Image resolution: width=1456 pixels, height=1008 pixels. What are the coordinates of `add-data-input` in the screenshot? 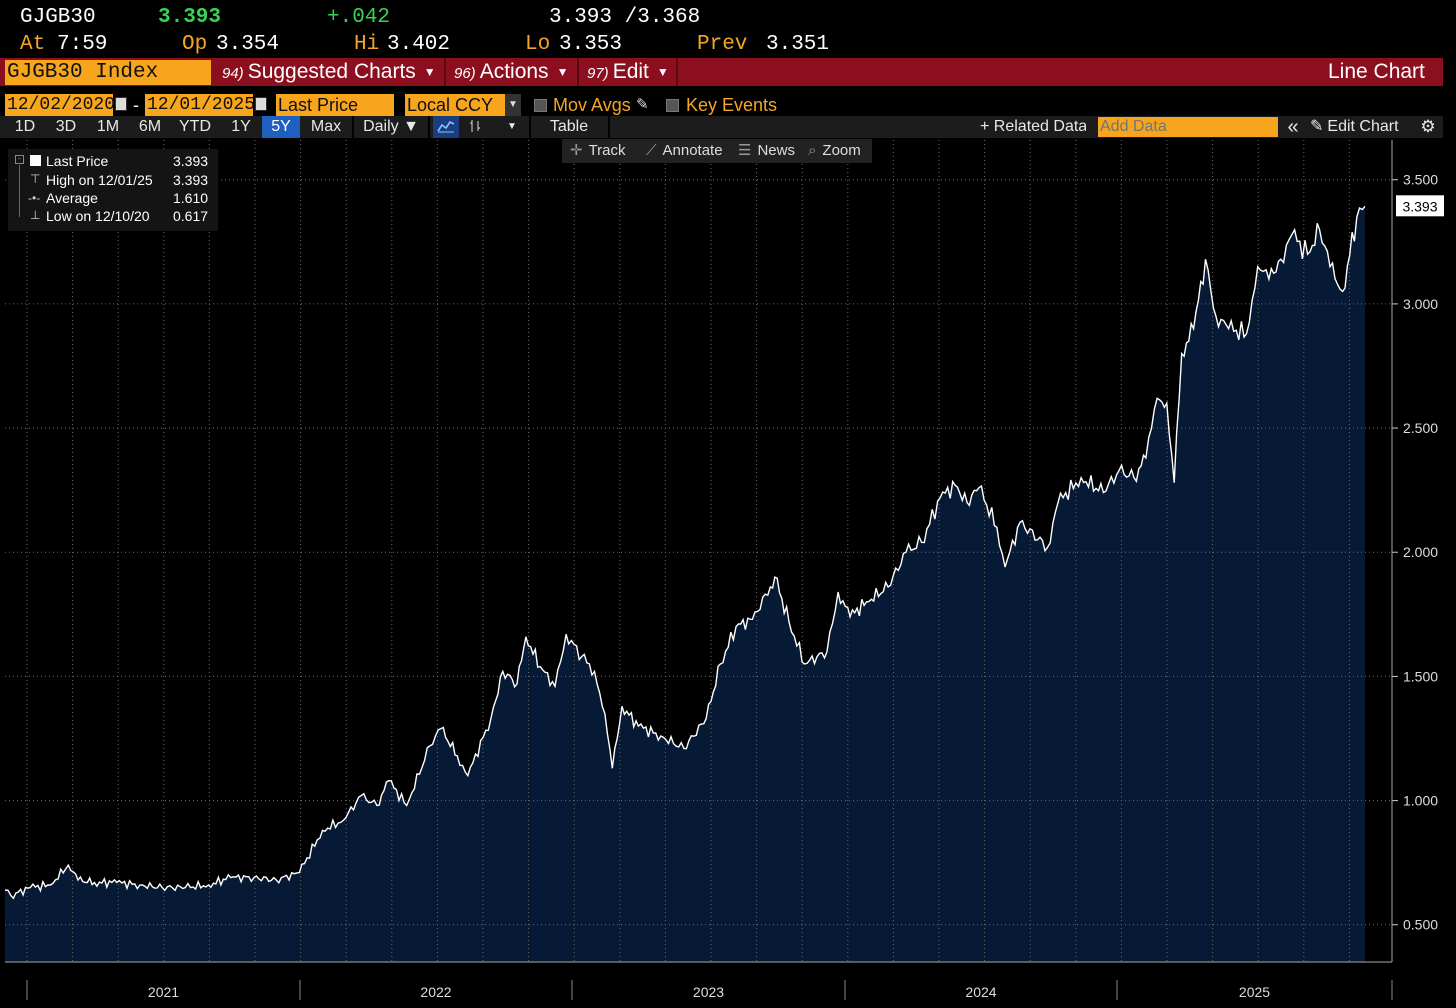 It's located at (1188, 127).